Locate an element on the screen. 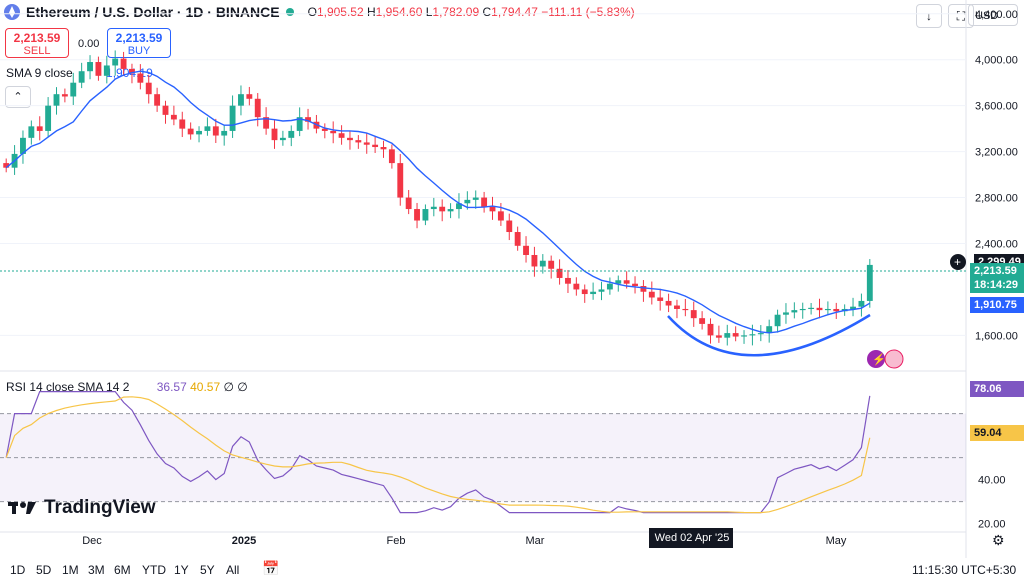 The width and height of the screenshot is (1024, 583). calendar-icon: 📅 is located at coordinates (271, 568).